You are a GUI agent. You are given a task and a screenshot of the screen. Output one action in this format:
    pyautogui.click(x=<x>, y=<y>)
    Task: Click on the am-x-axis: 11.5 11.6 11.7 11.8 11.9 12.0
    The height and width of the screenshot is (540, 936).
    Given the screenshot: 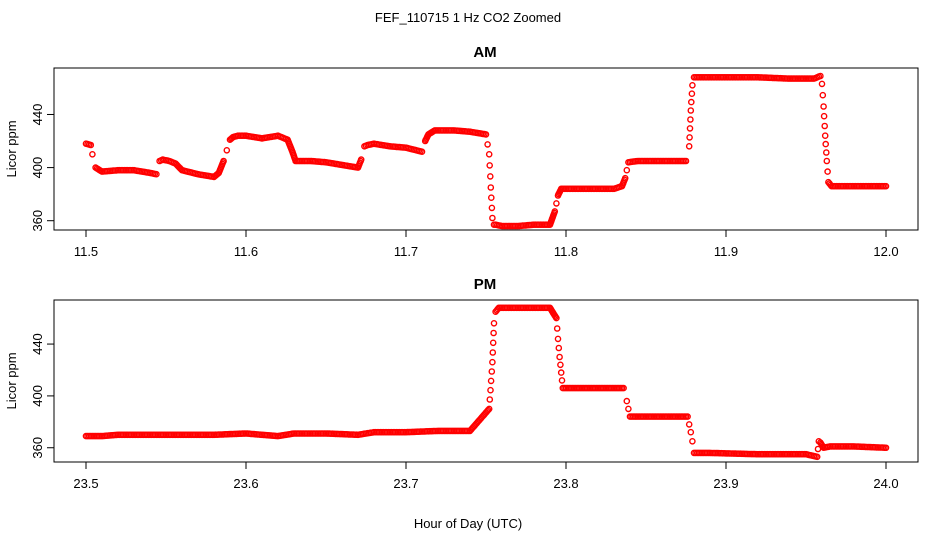 What is the action you would take?
    pyautogui.click(x=486, y=244)
    